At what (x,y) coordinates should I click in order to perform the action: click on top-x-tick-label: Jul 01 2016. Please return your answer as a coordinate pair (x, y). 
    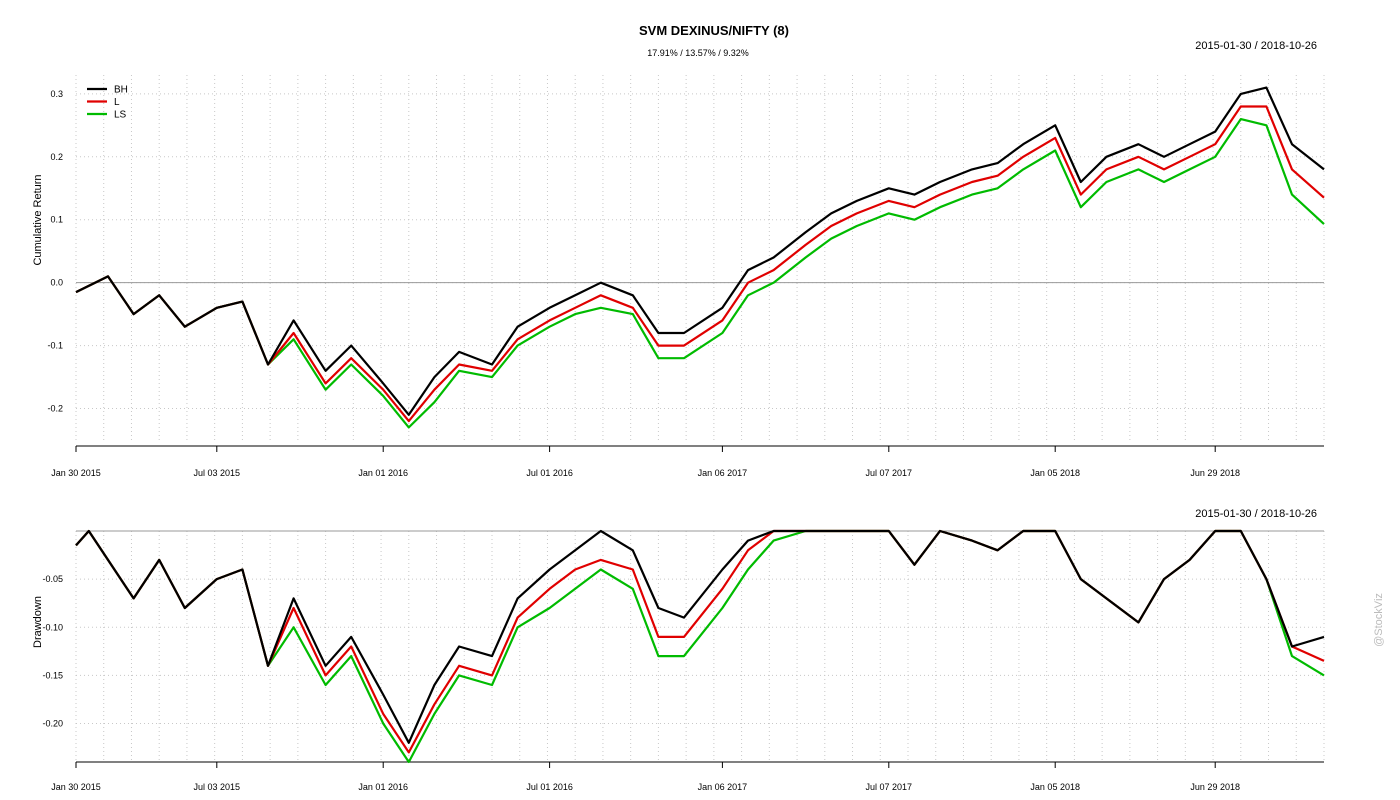
    Looking at the image, I should click on (549, 473).